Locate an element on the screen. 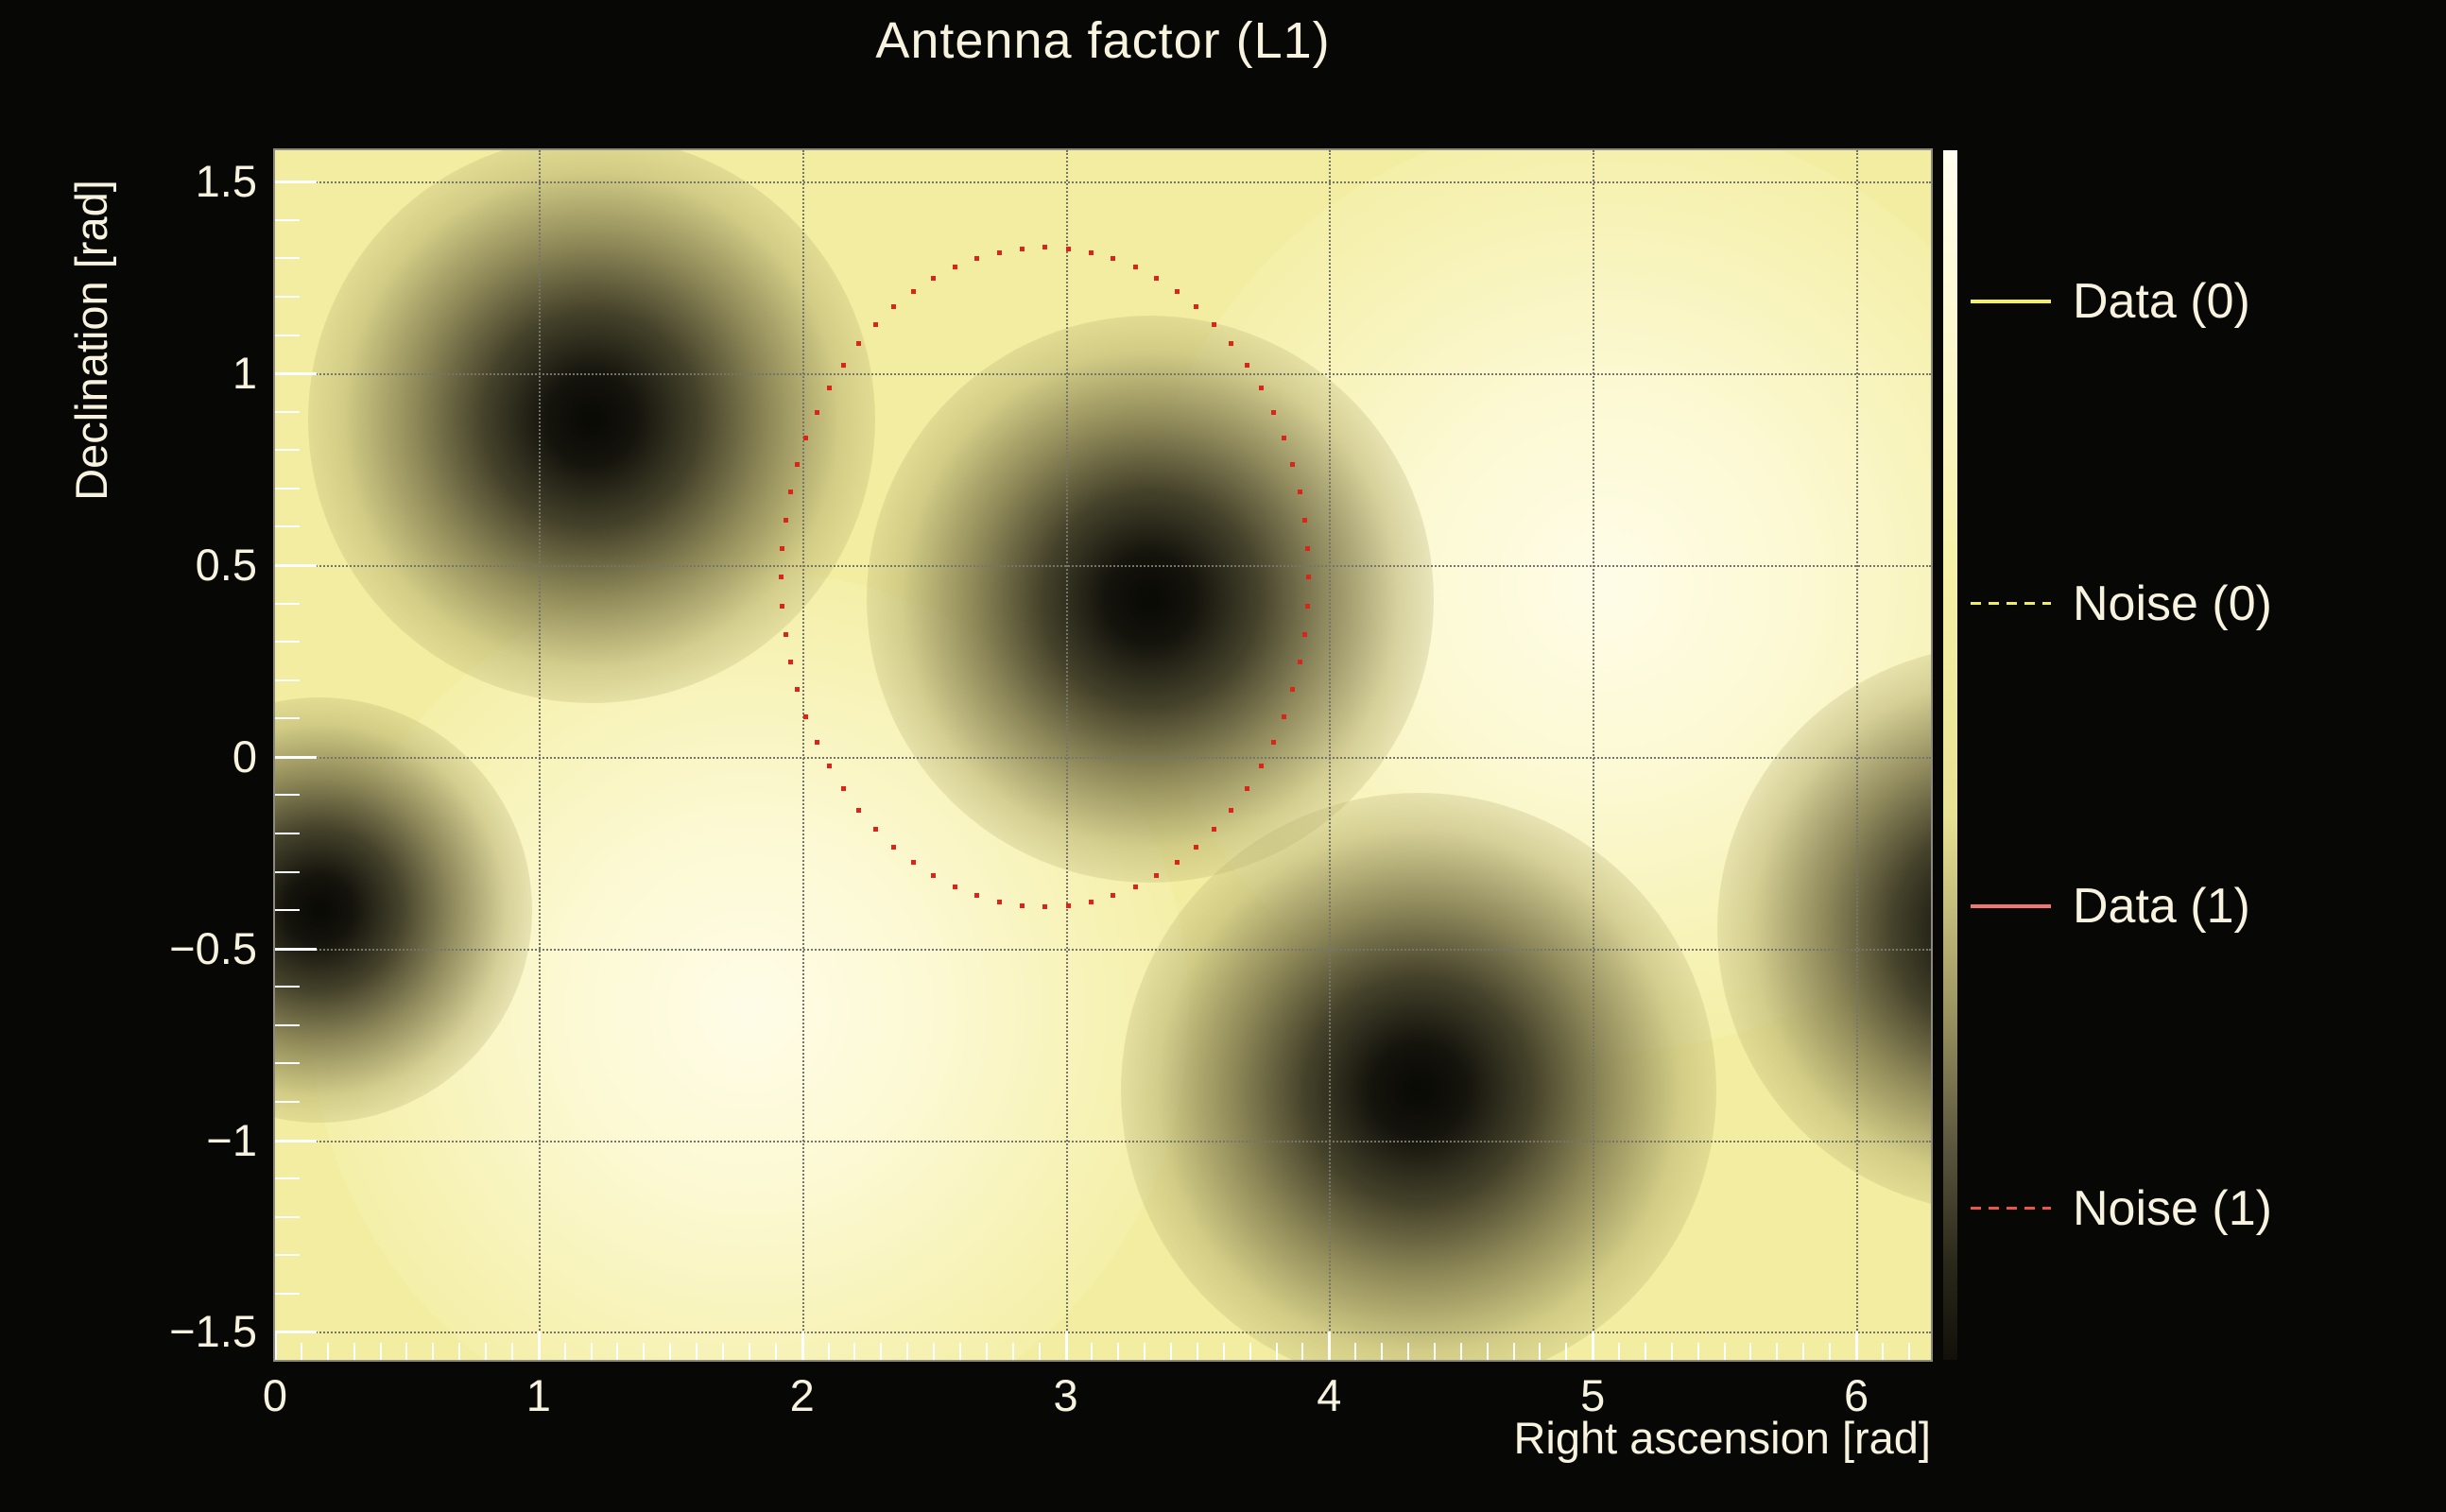  y-tick-label: 1 is located at coordinates (245, 373).